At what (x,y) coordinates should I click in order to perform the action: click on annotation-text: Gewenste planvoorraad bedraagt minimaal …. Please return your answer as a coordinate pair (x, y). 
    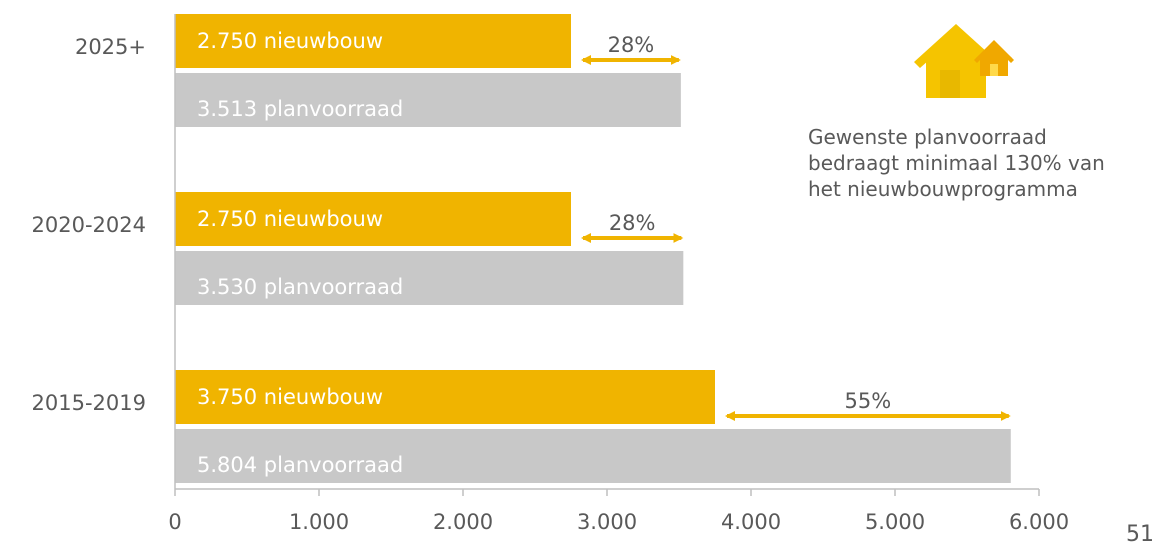
    Looking at the image, I should click on (980, 163).